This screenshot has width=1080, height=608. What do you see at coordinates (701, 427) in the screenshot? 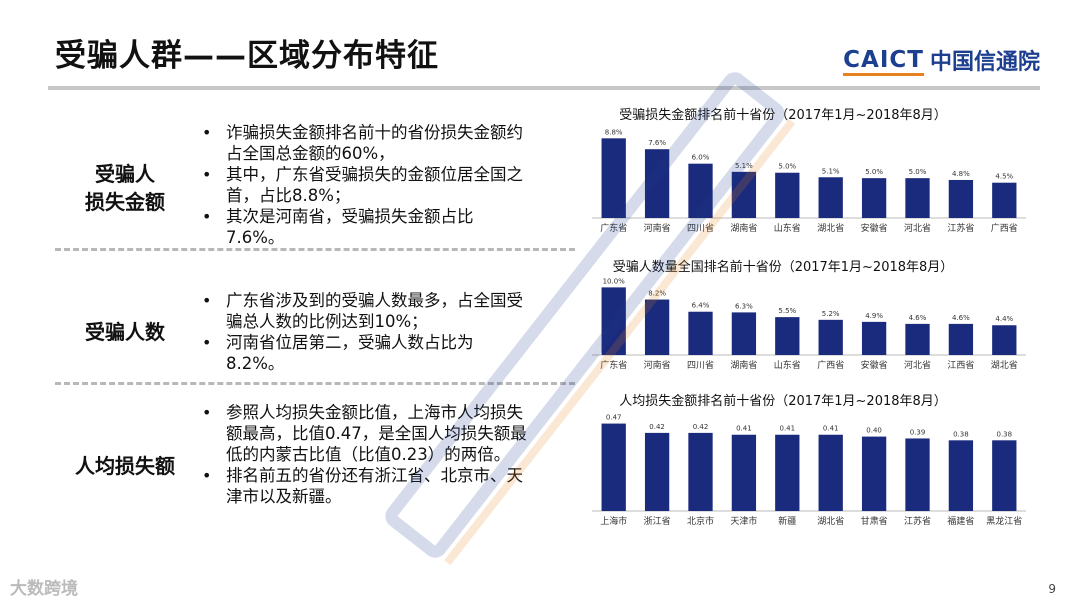
I see `bar-value-label: 0.42` at bounding box center [701, 427].